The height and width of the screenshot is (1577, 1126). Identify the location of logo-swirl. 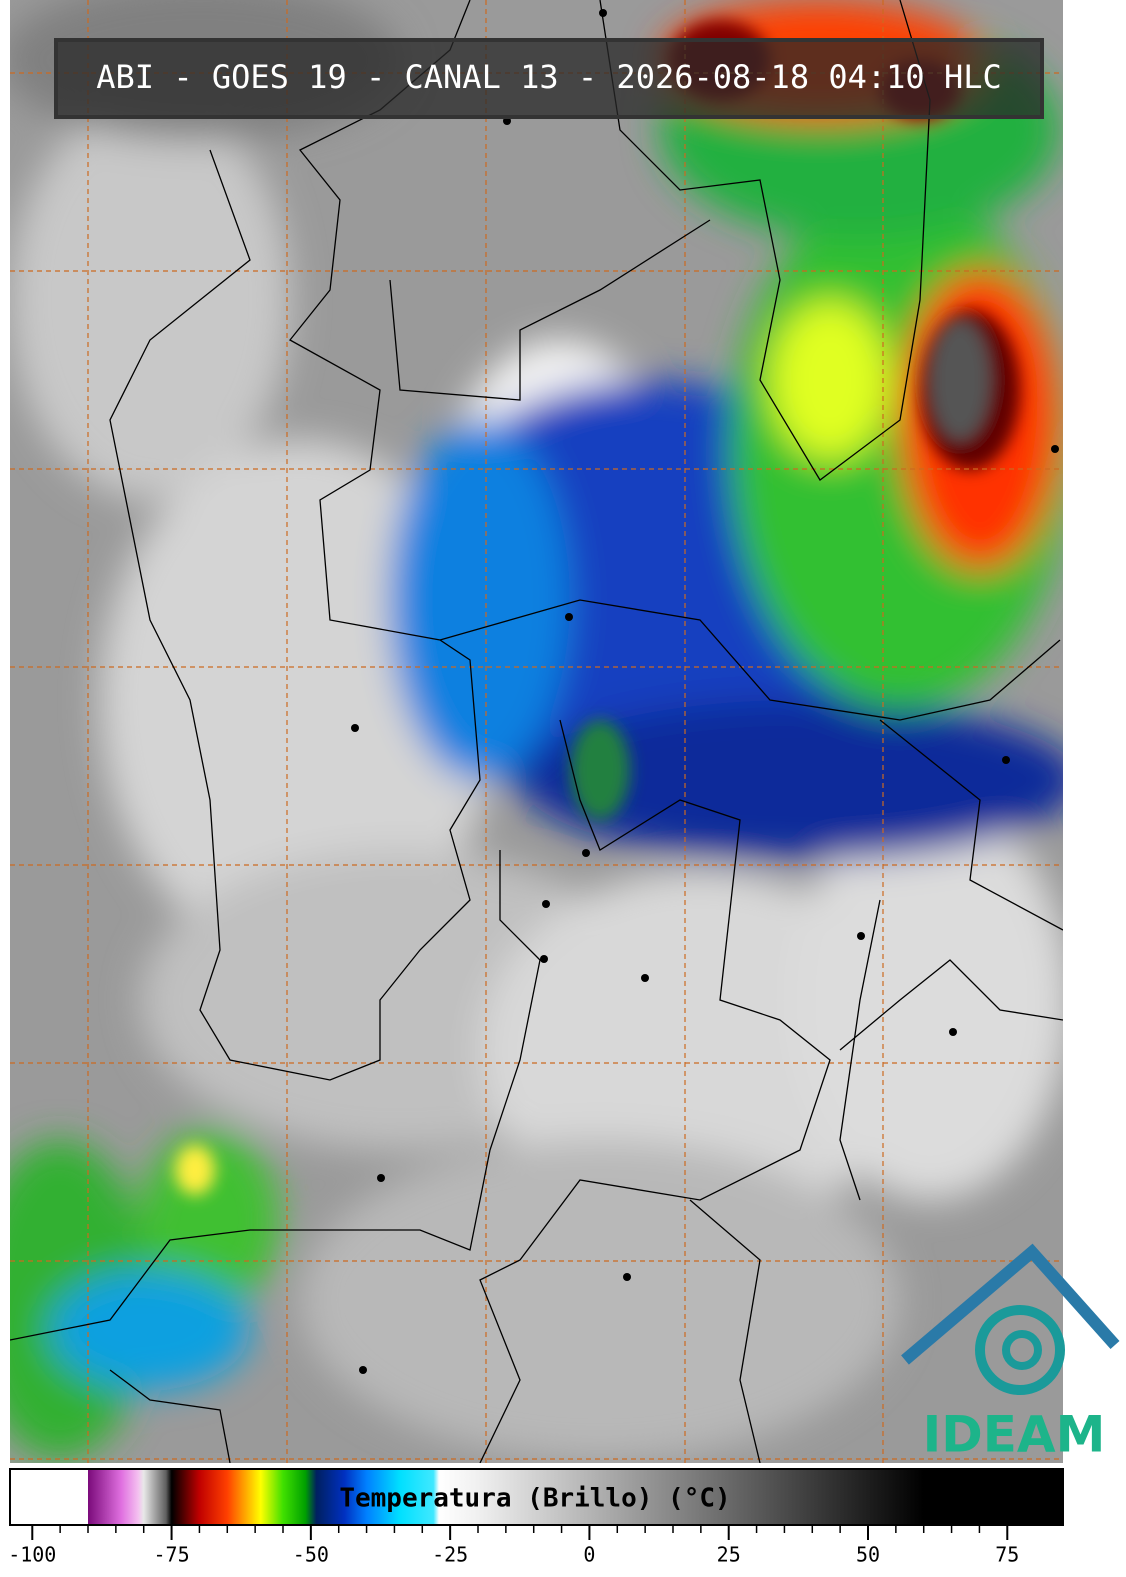
(1020, 1350).